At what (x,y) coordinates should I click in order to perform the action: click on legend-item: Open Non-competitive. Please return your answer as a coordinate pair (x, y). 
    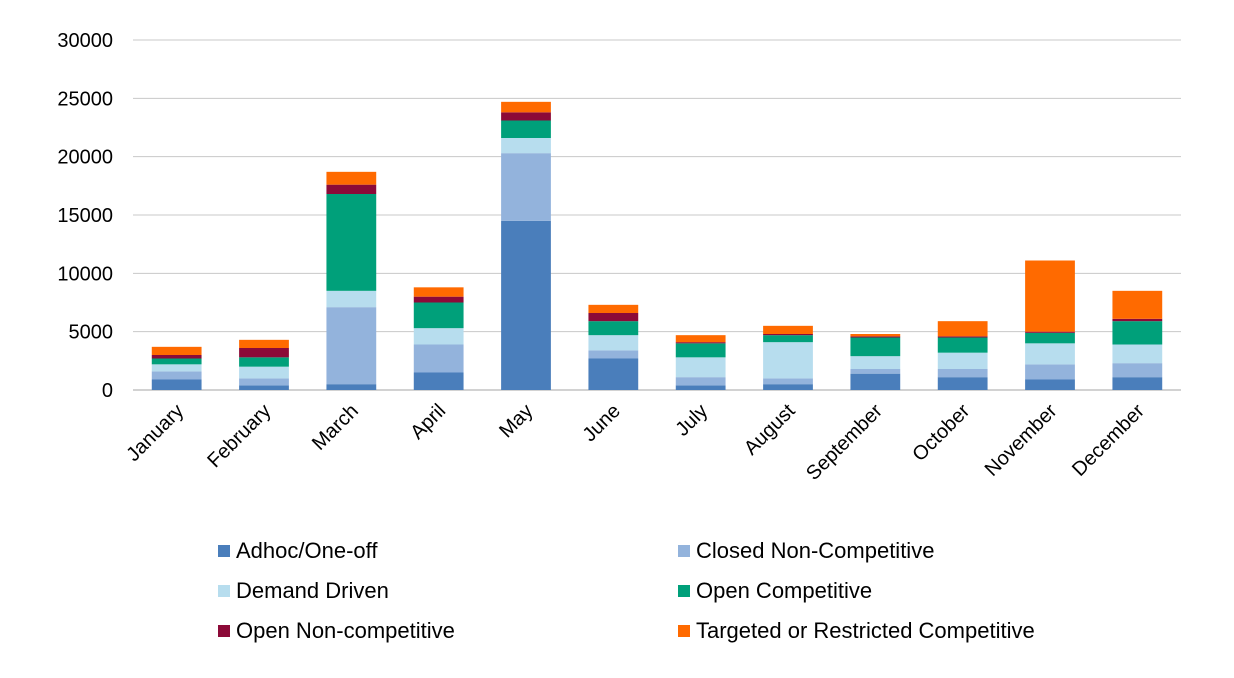
    Looking at the image, I should click on (448, 630).